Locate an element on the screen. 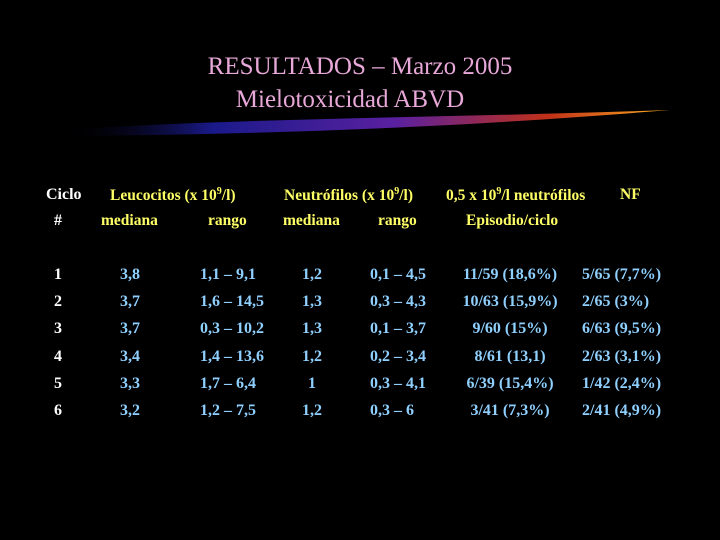  cell-episodio: 8/61 (13,1) is located at coordinates (510, 356).